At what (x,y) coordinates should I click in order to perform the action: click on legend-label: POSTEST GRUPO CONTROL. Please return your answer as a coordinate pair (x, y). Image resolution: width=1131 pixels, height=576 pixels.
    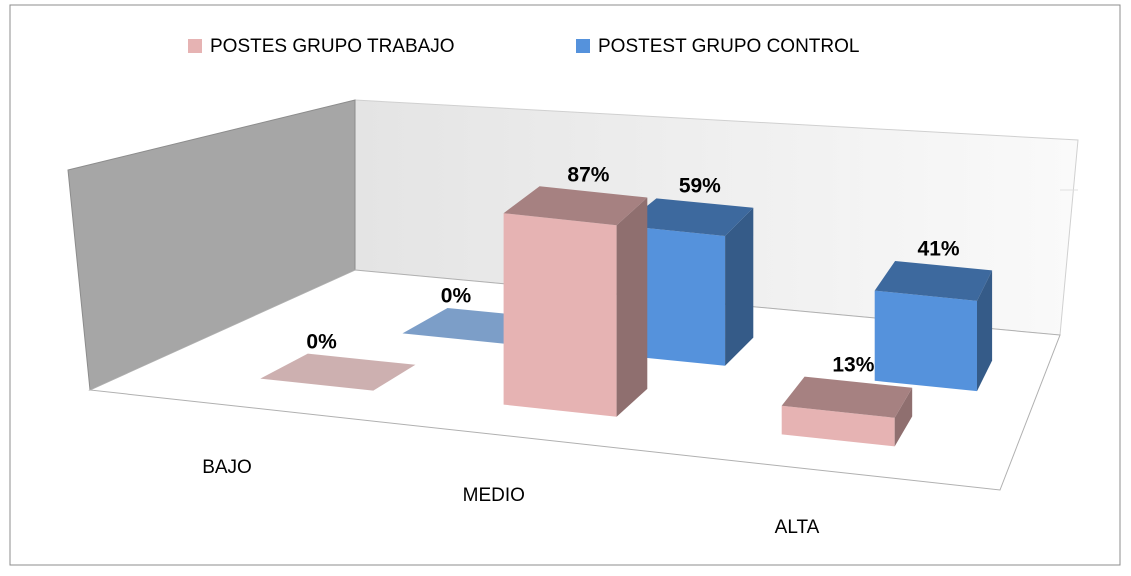
    Looking at the image, I should click on (728, 46).